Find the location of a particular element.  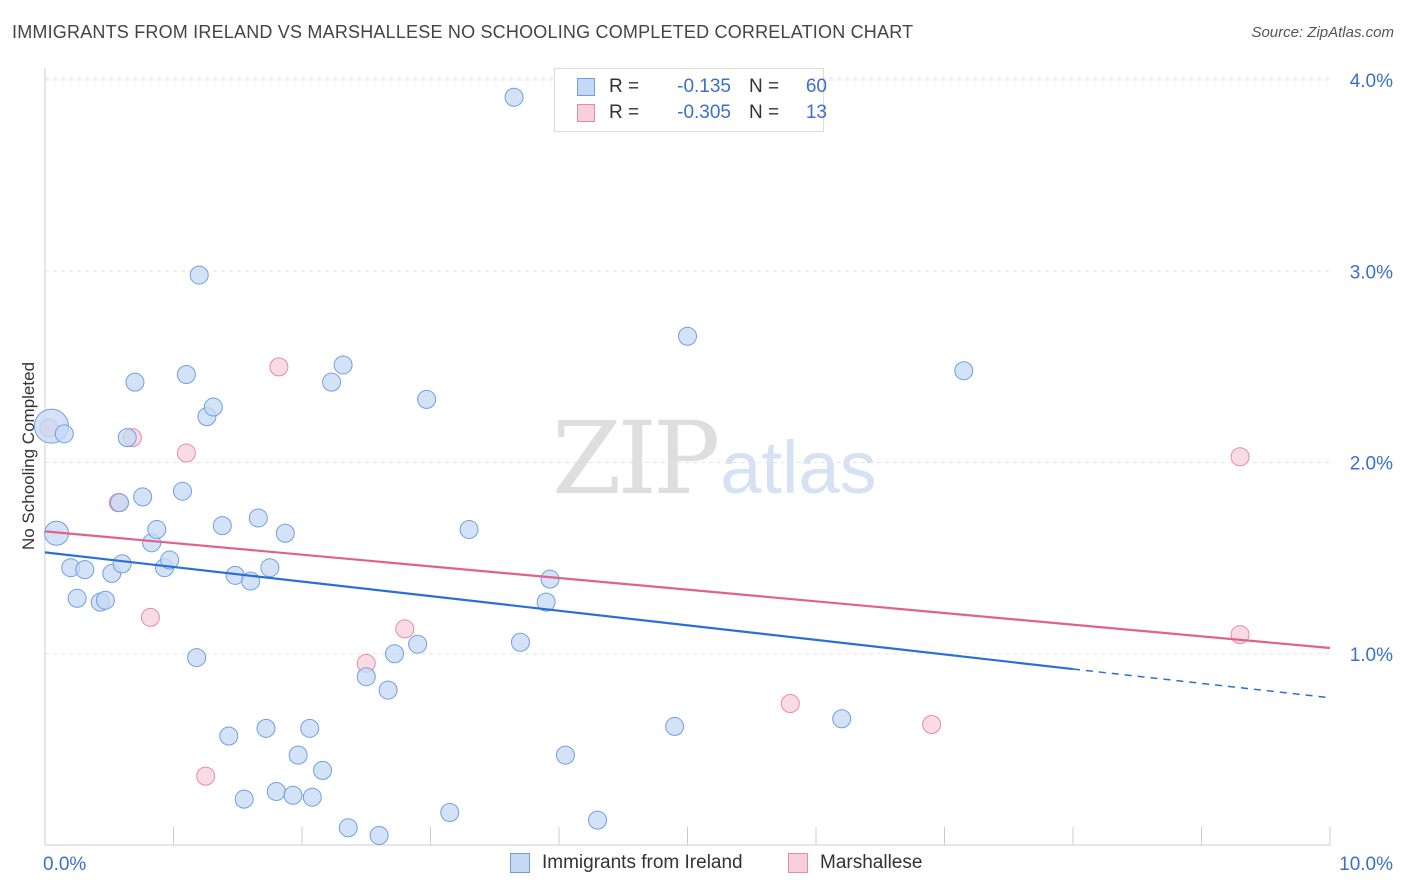

legend-item-ireland: Immigrants from Ireland is located at coordinates (626, 863).